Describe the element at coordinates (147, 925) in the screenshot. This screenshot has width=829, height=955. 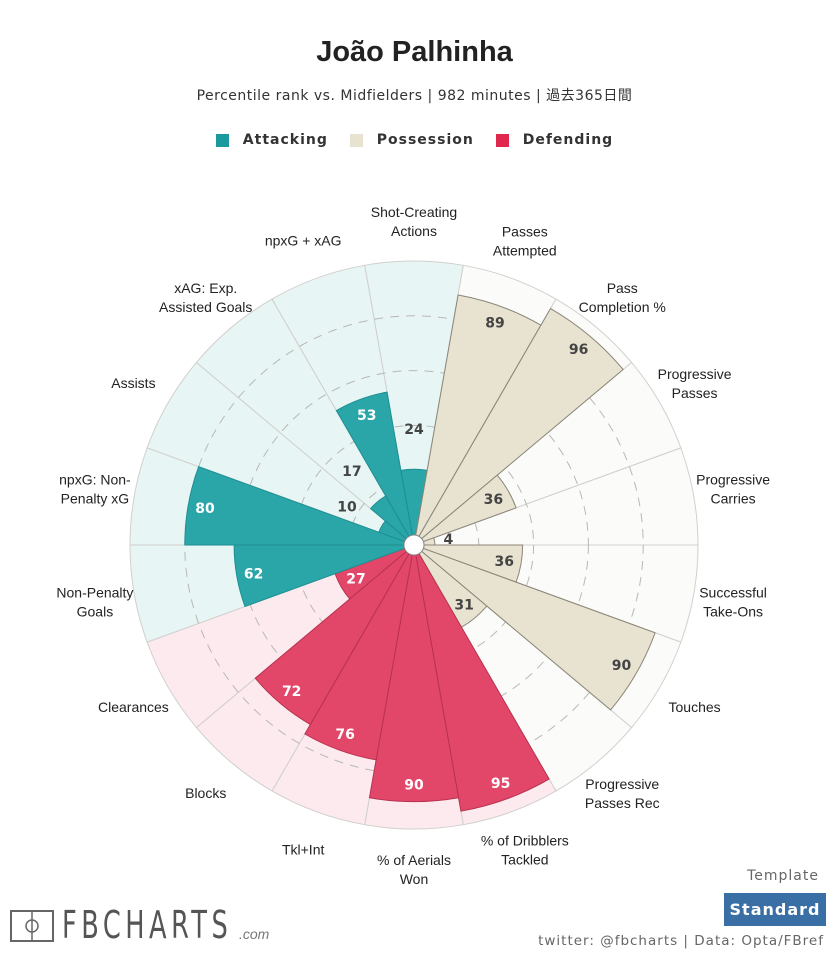
I see `logo-text: FBCHARTS` at that location.